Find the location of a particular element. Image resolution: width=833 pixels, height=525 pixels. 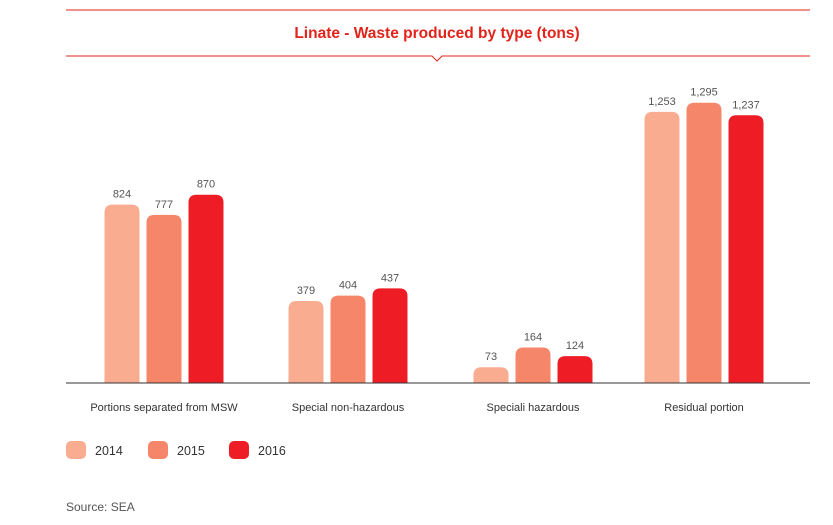

legend-swatch-2014 is located at coordinates (76, 450).